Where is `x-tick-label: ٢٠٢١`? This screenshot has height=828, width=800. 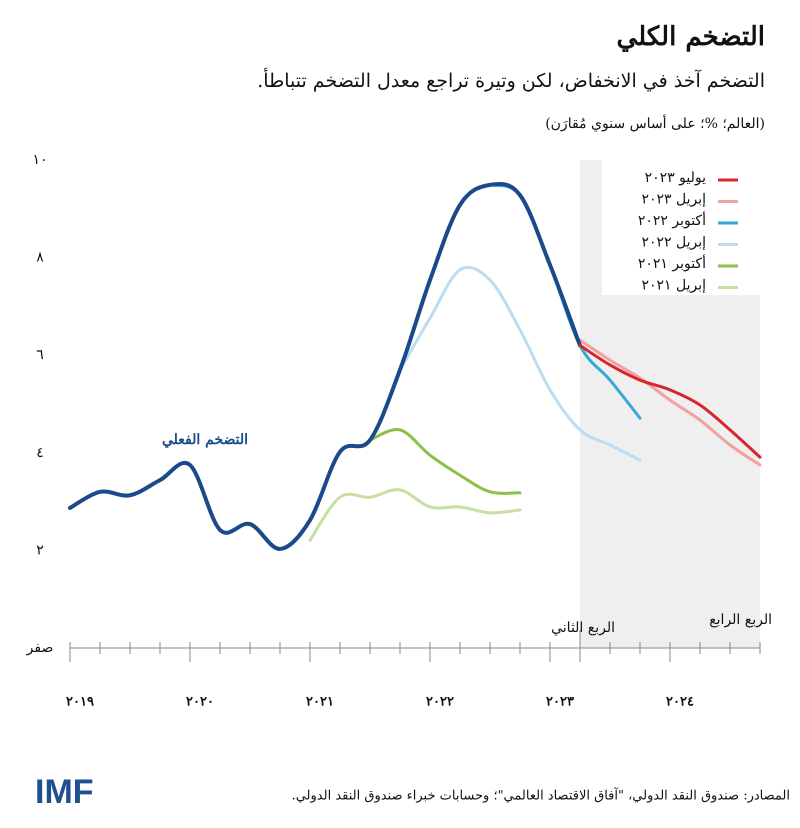 x-tick-label: ٢٠٢١ is located at coordinates (320, 702).